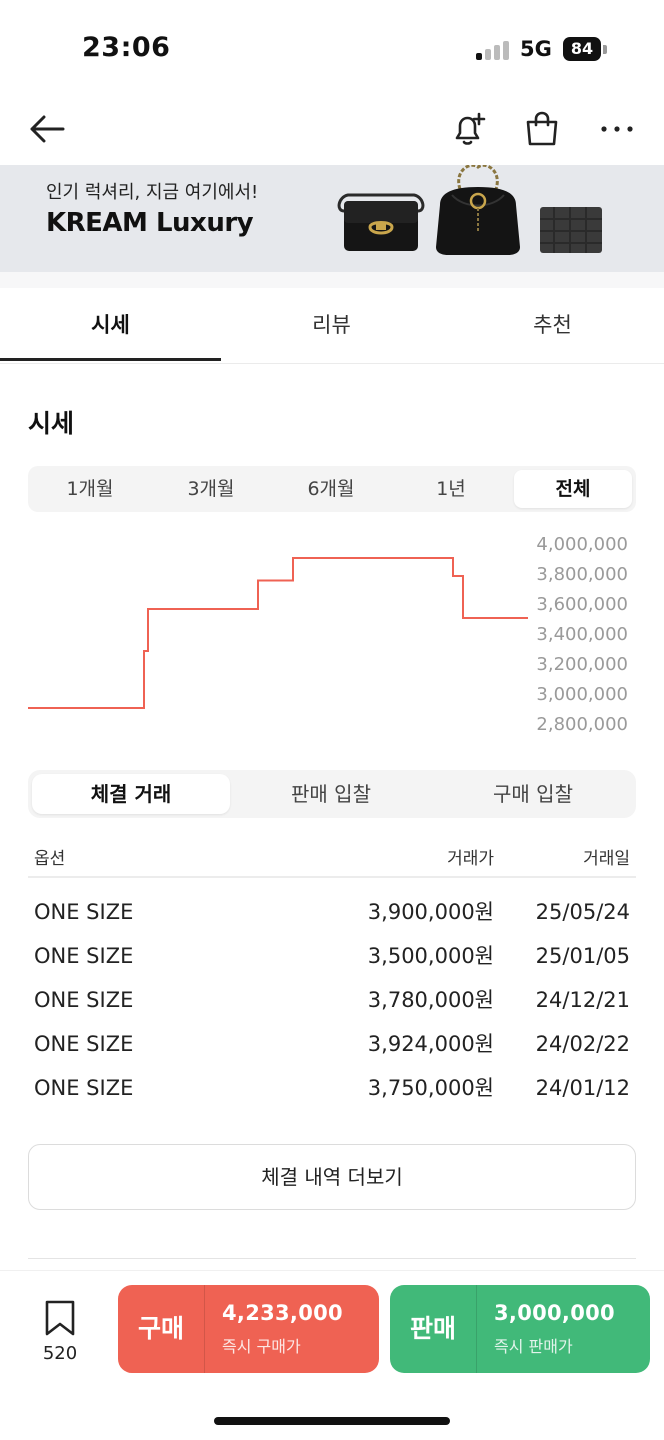 This screenshot has height=1440, width=664. I want to click on table-row: ONE SIZE 3,924,000원 24/02/22, so click(332, 1044).